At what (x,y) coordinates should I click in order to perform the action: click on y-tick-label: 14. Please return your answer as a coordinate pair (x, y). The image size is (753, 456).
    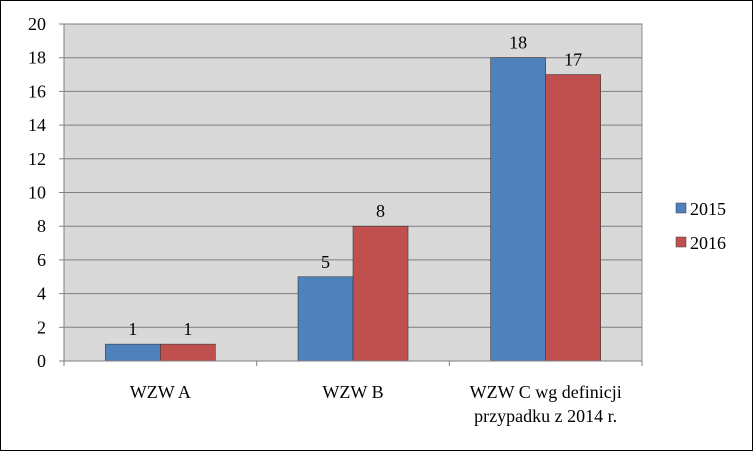
    Looking at the image, I should click on (37, 125).